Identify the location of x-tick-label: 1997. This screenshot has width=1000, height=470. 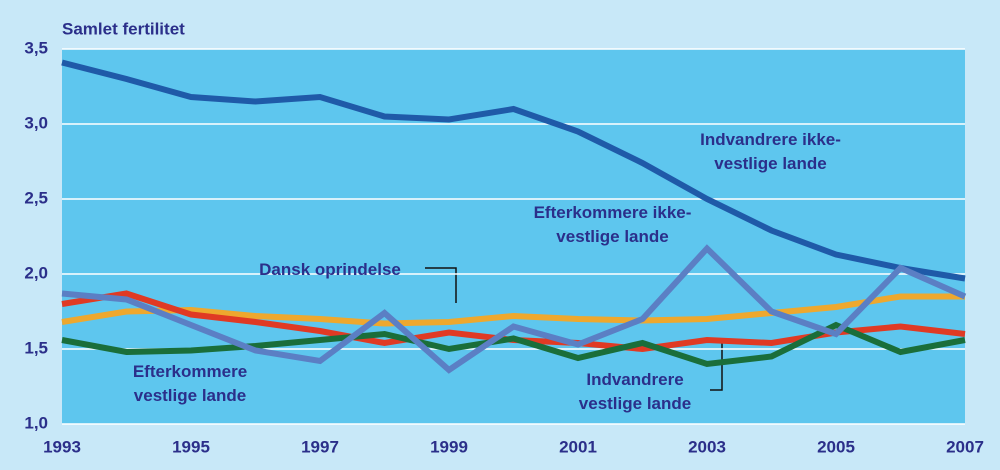
(320, 446).